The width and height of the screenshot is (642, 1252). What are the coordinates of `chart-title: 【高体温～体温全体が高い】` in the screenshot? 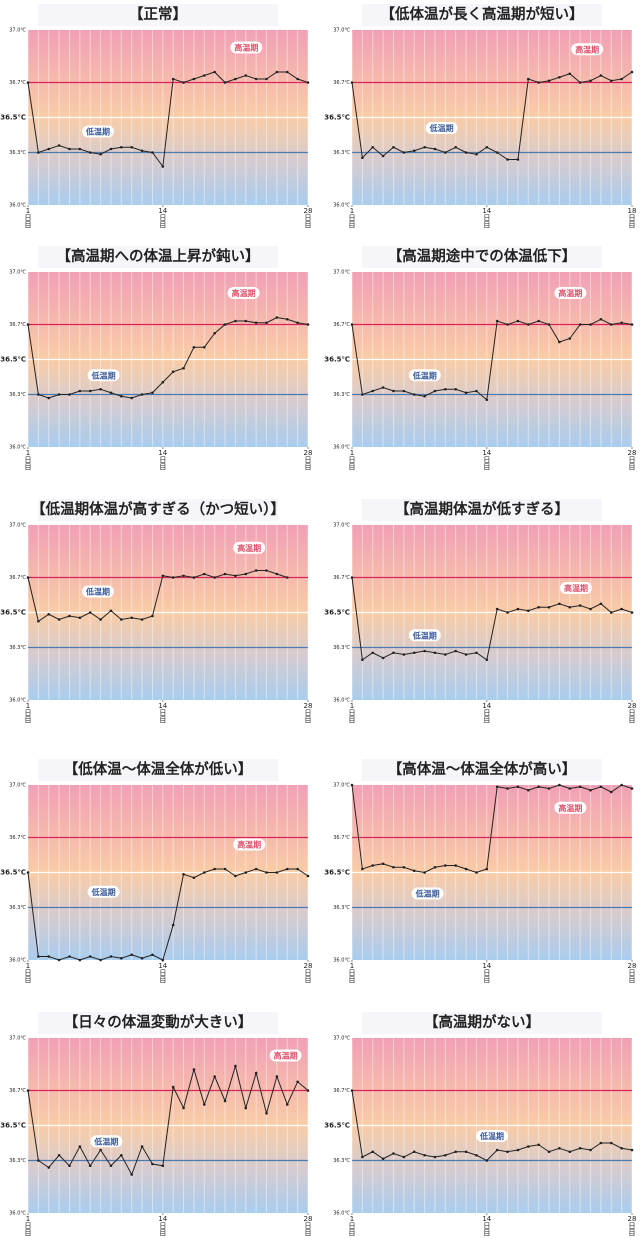 It's located at (482, 769).